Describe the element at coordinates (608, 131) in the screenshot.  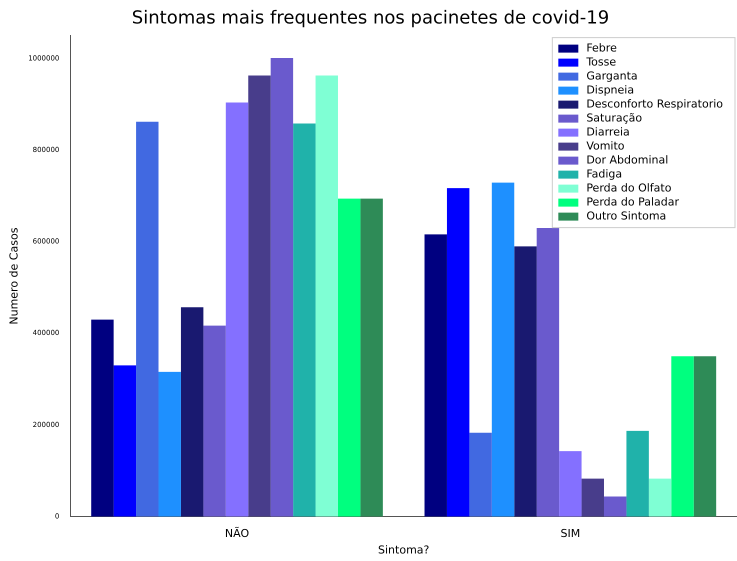
I see `legend-label: Diarreia` at that location.